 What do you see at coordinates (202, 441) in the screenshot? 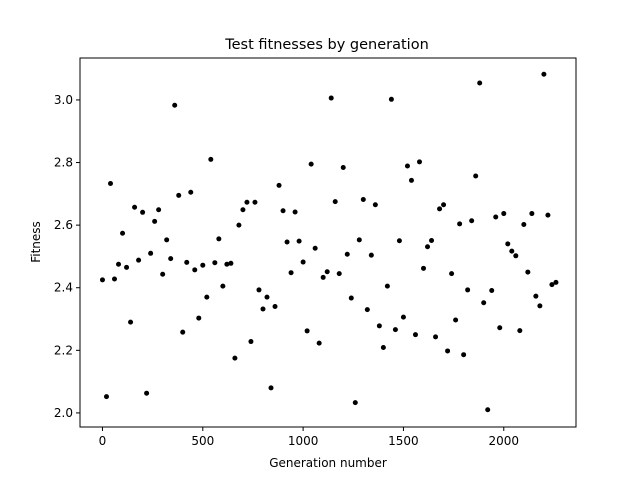
I see `x-tick-label: 500` at bounding box center [202, 441].